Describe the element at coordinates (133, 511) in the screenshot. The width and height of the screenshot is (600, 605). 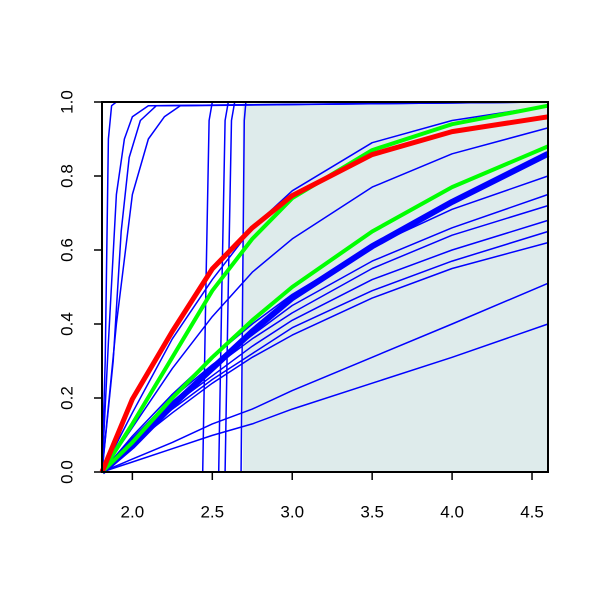
I see `x-tick-label: 2.0` at that location.